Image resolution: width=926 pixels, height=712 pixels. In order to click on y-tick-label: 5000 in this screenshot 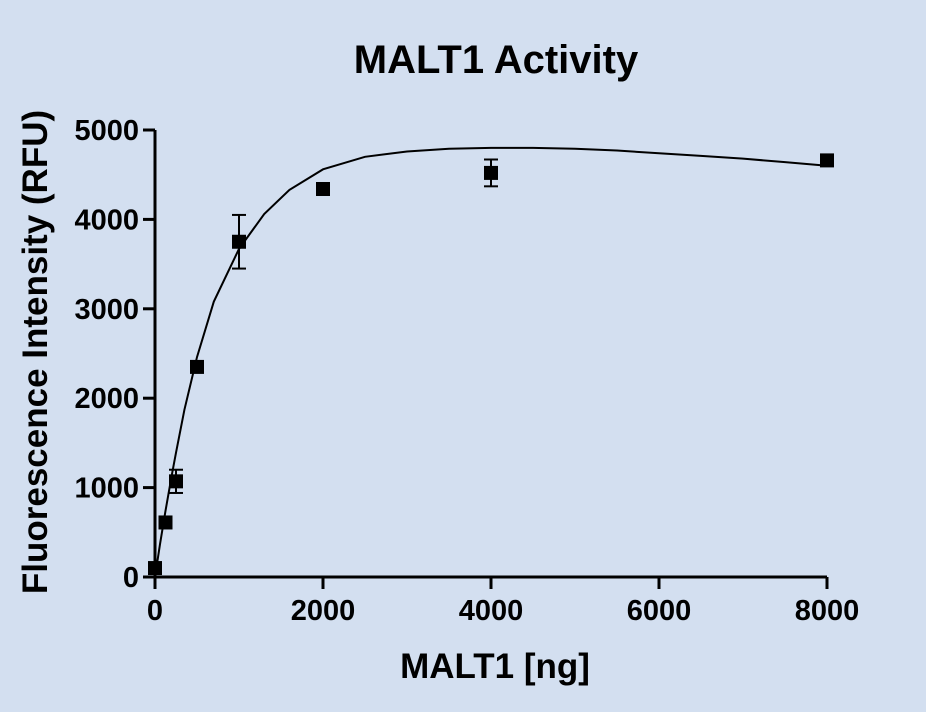, I will do `click(106, 131)`.